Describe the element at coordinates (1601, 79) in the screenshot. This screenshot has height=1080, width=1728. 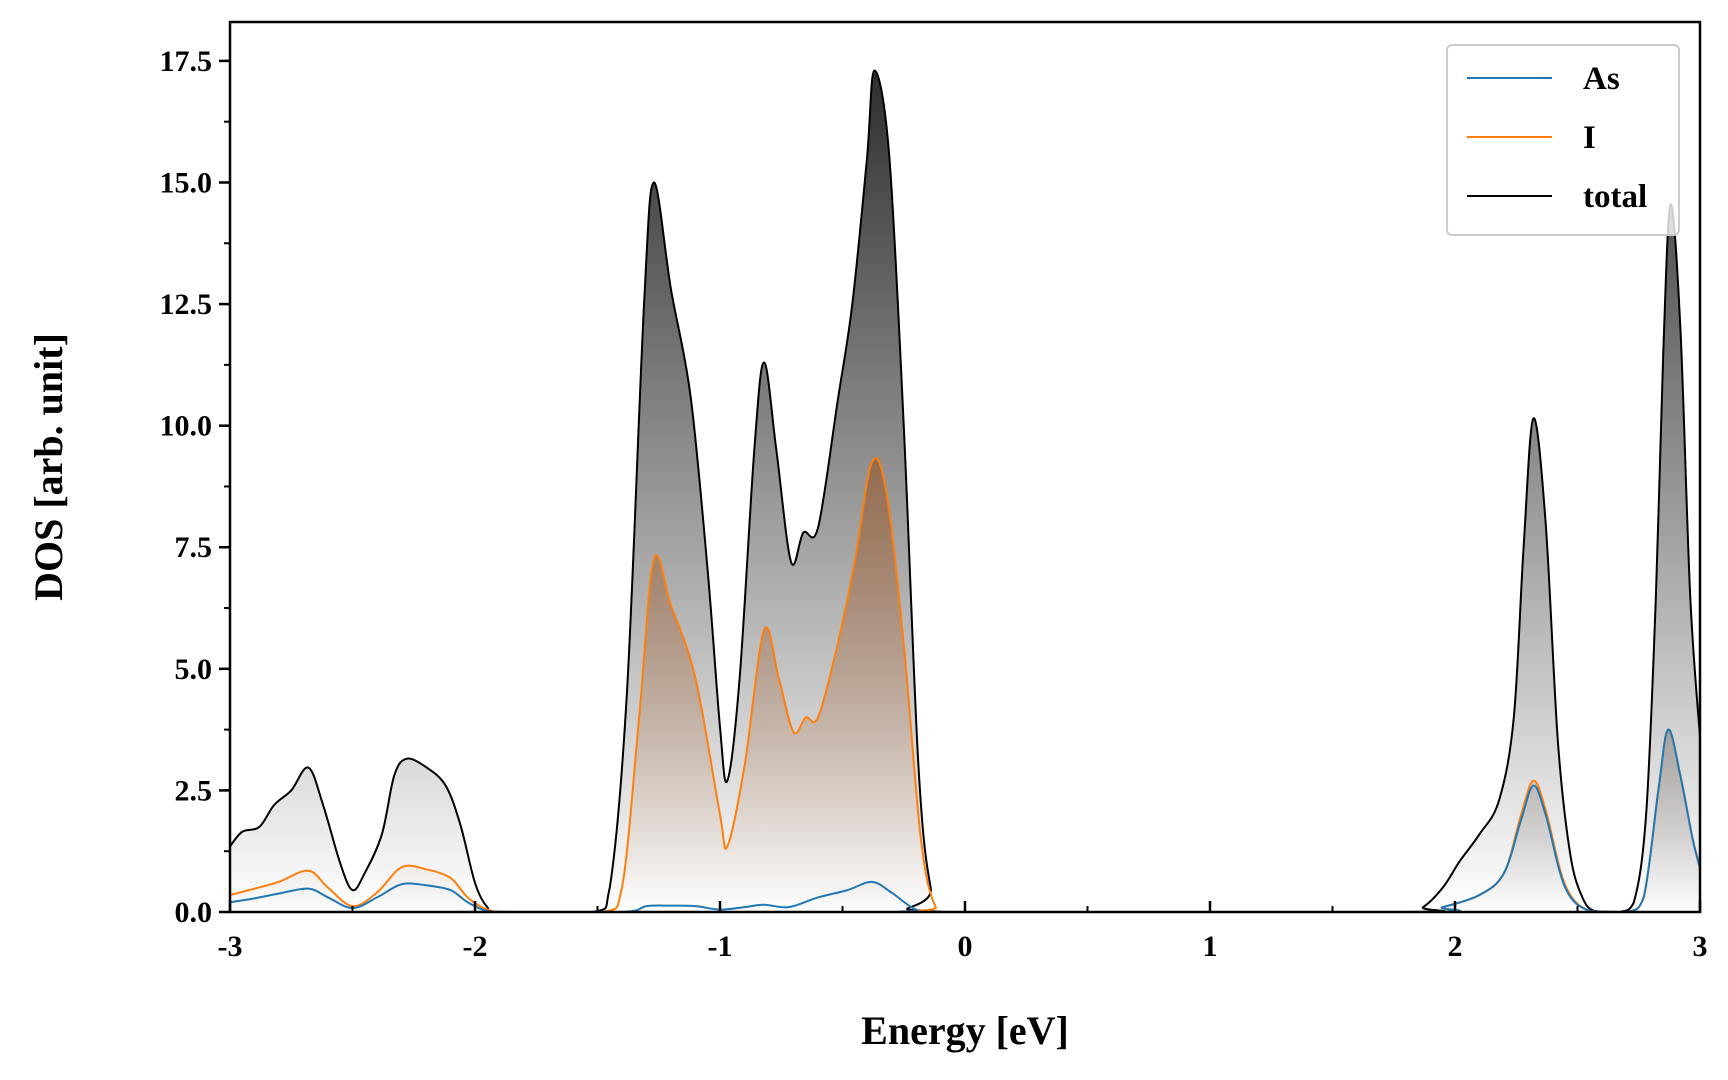
I see `legend-label-as: As` at that location.